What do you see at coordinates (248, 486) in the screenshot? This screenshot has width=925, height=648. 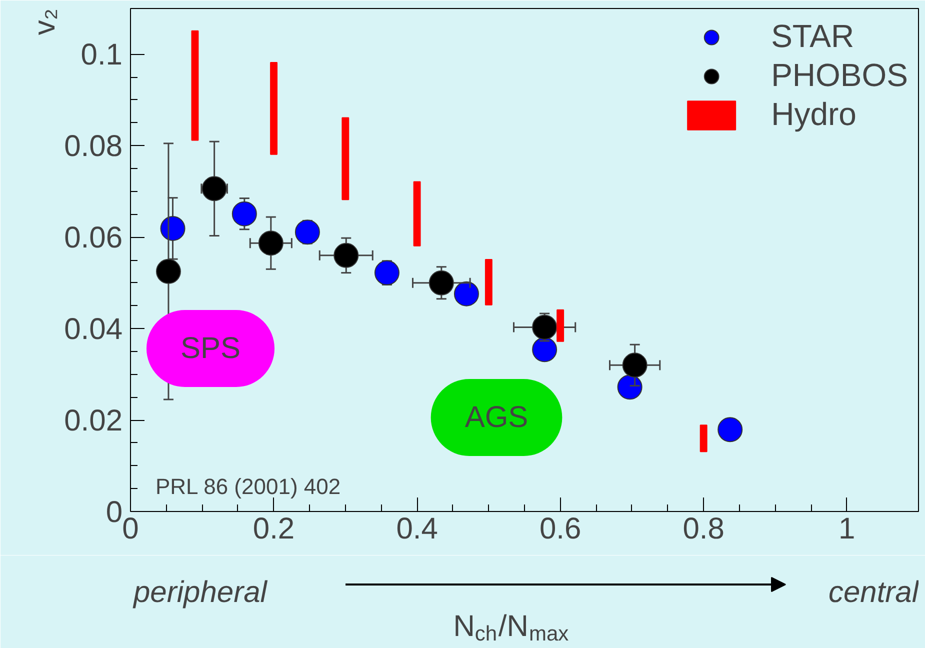 I see `annotation: PRL 86 (2001) 402` at bounding box center [248, 486].